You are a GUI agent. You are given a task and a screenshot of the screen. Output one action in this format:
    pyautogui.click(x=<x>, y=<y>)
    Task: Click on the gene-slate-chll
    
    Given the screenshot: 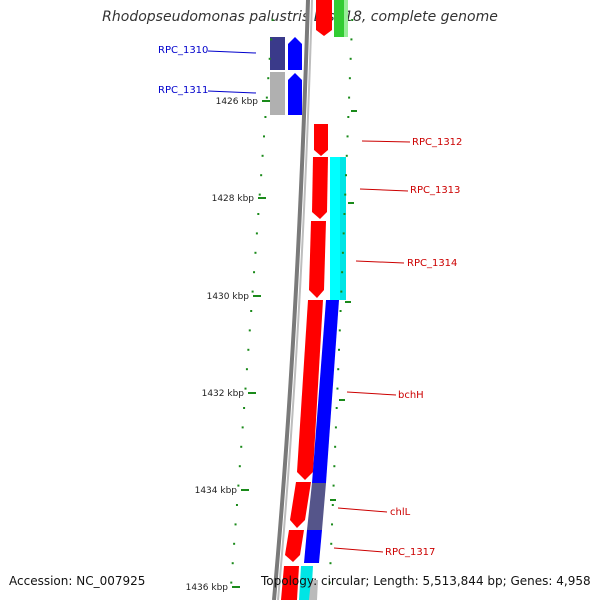 What is the action you would take?
    pyautogui.click(x=316, y=506)
    